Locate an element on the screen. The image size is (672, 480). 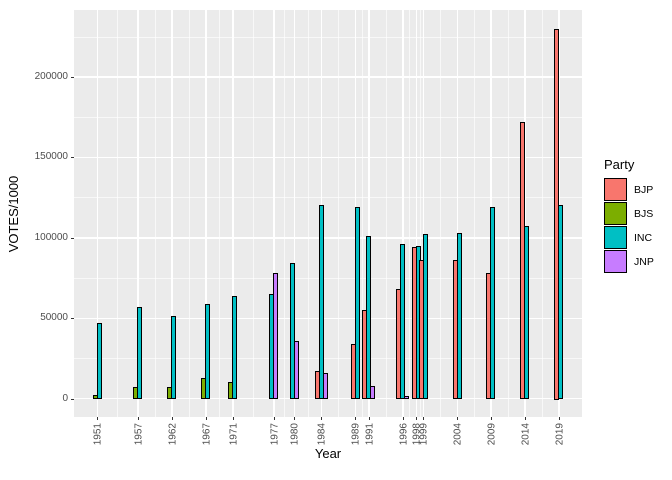
bar-1989-INC is located at coordinates (357, 303).